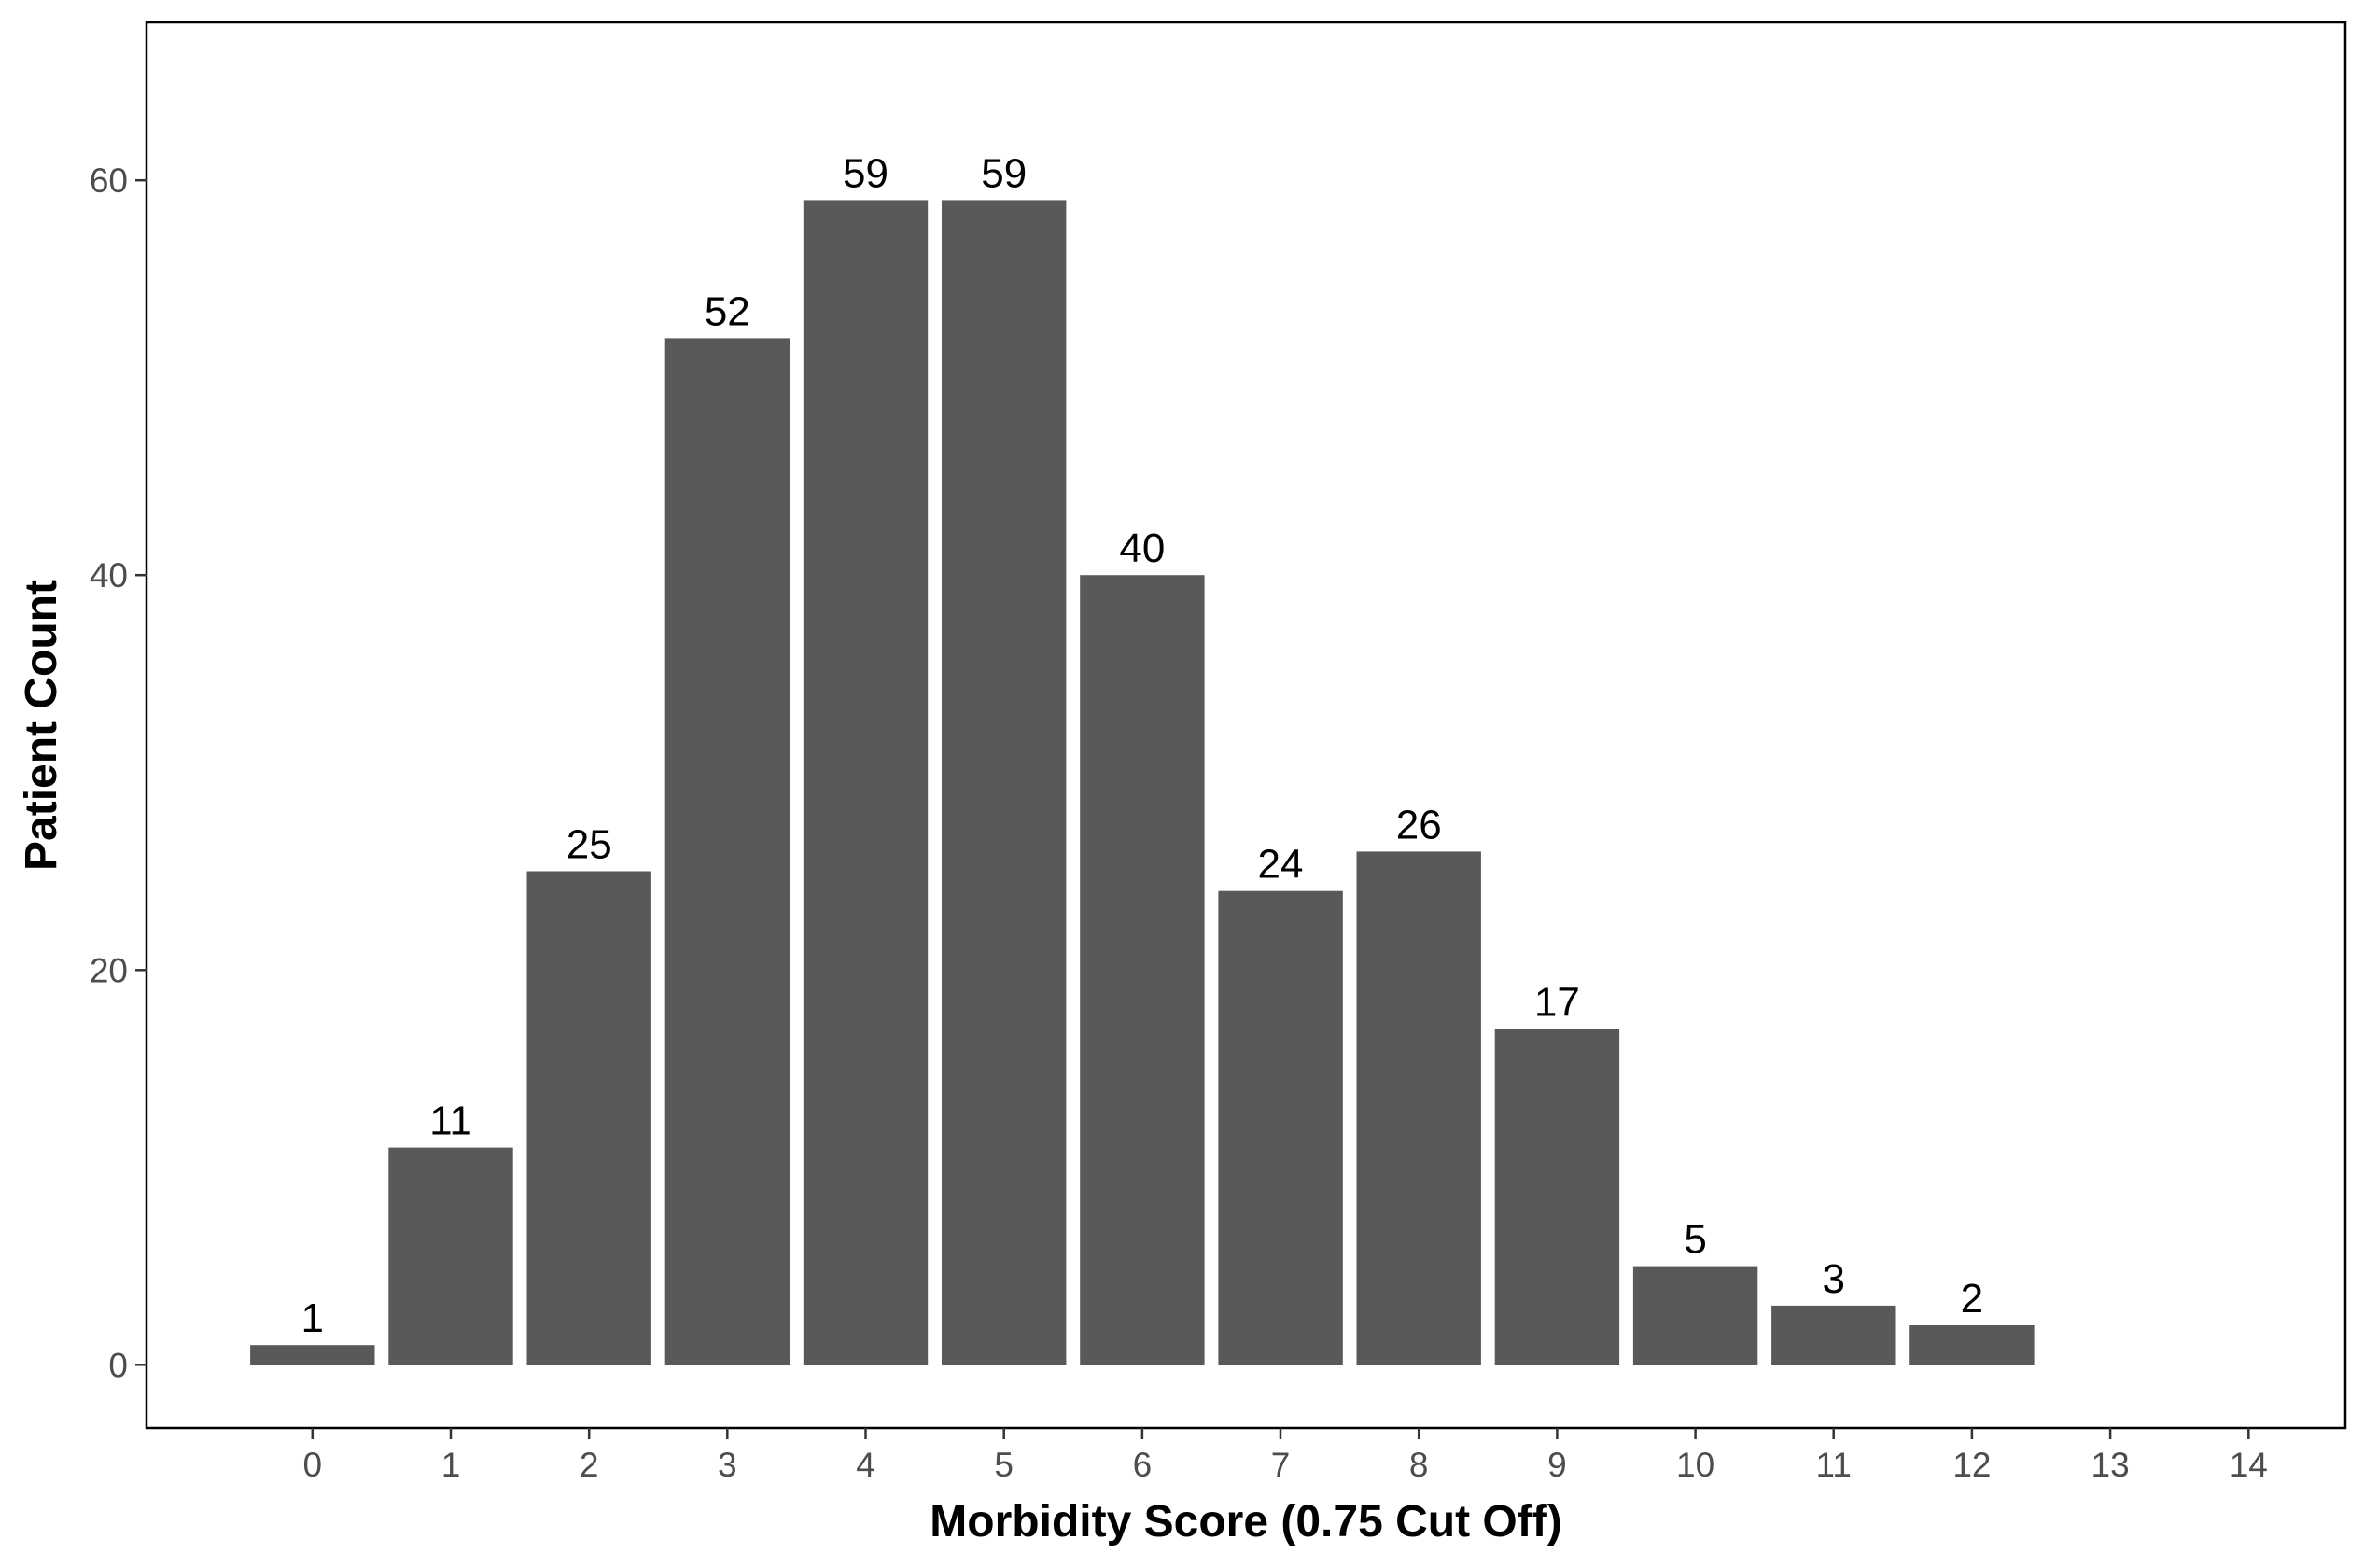 Image resolution: width=2364 pixels, height=1568 pixels. Describe the element at coordinates (589, 845) in the screenshot. I see `bar-value-label: 25` at that location.